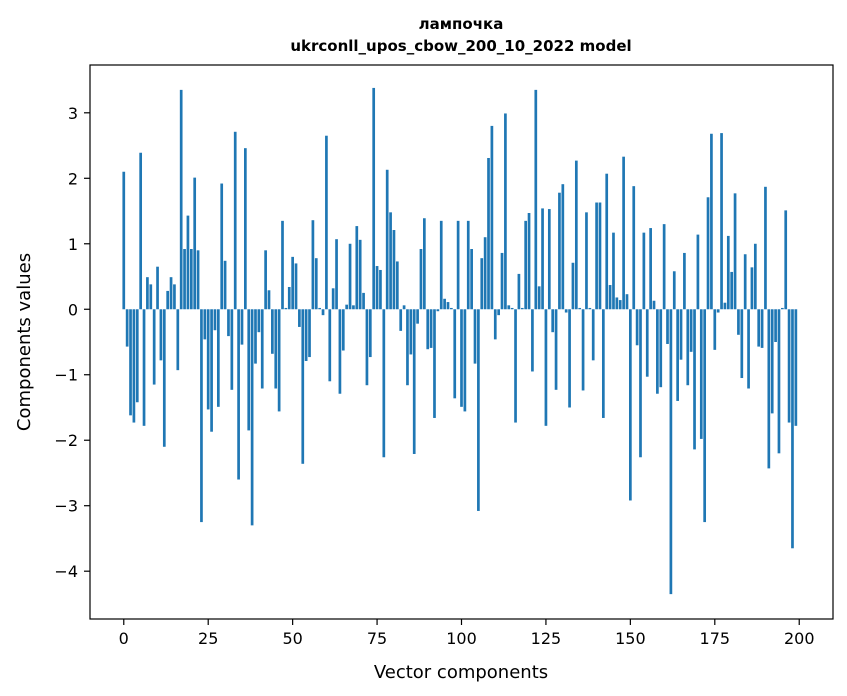  Describe the element at coordinates (73, 244) in the screenshot. I see `y-tick-label: 1` at that location.